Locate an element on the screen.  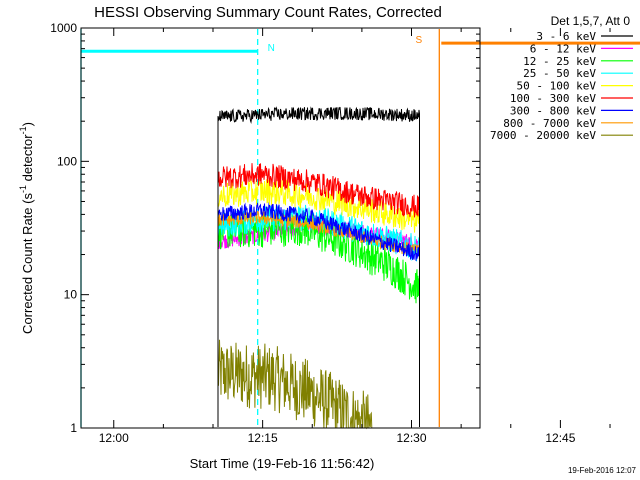
y-axis-label-part1: Corrected Count Rate (s is located at coordinates (27, 263).